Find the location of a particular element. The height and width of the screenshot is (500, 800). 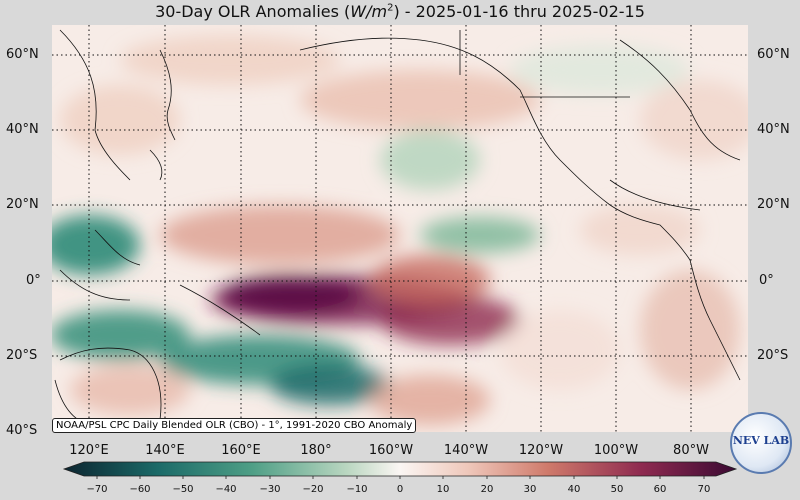

colorbar-tick: 20 is located at coordinates (487, 489).